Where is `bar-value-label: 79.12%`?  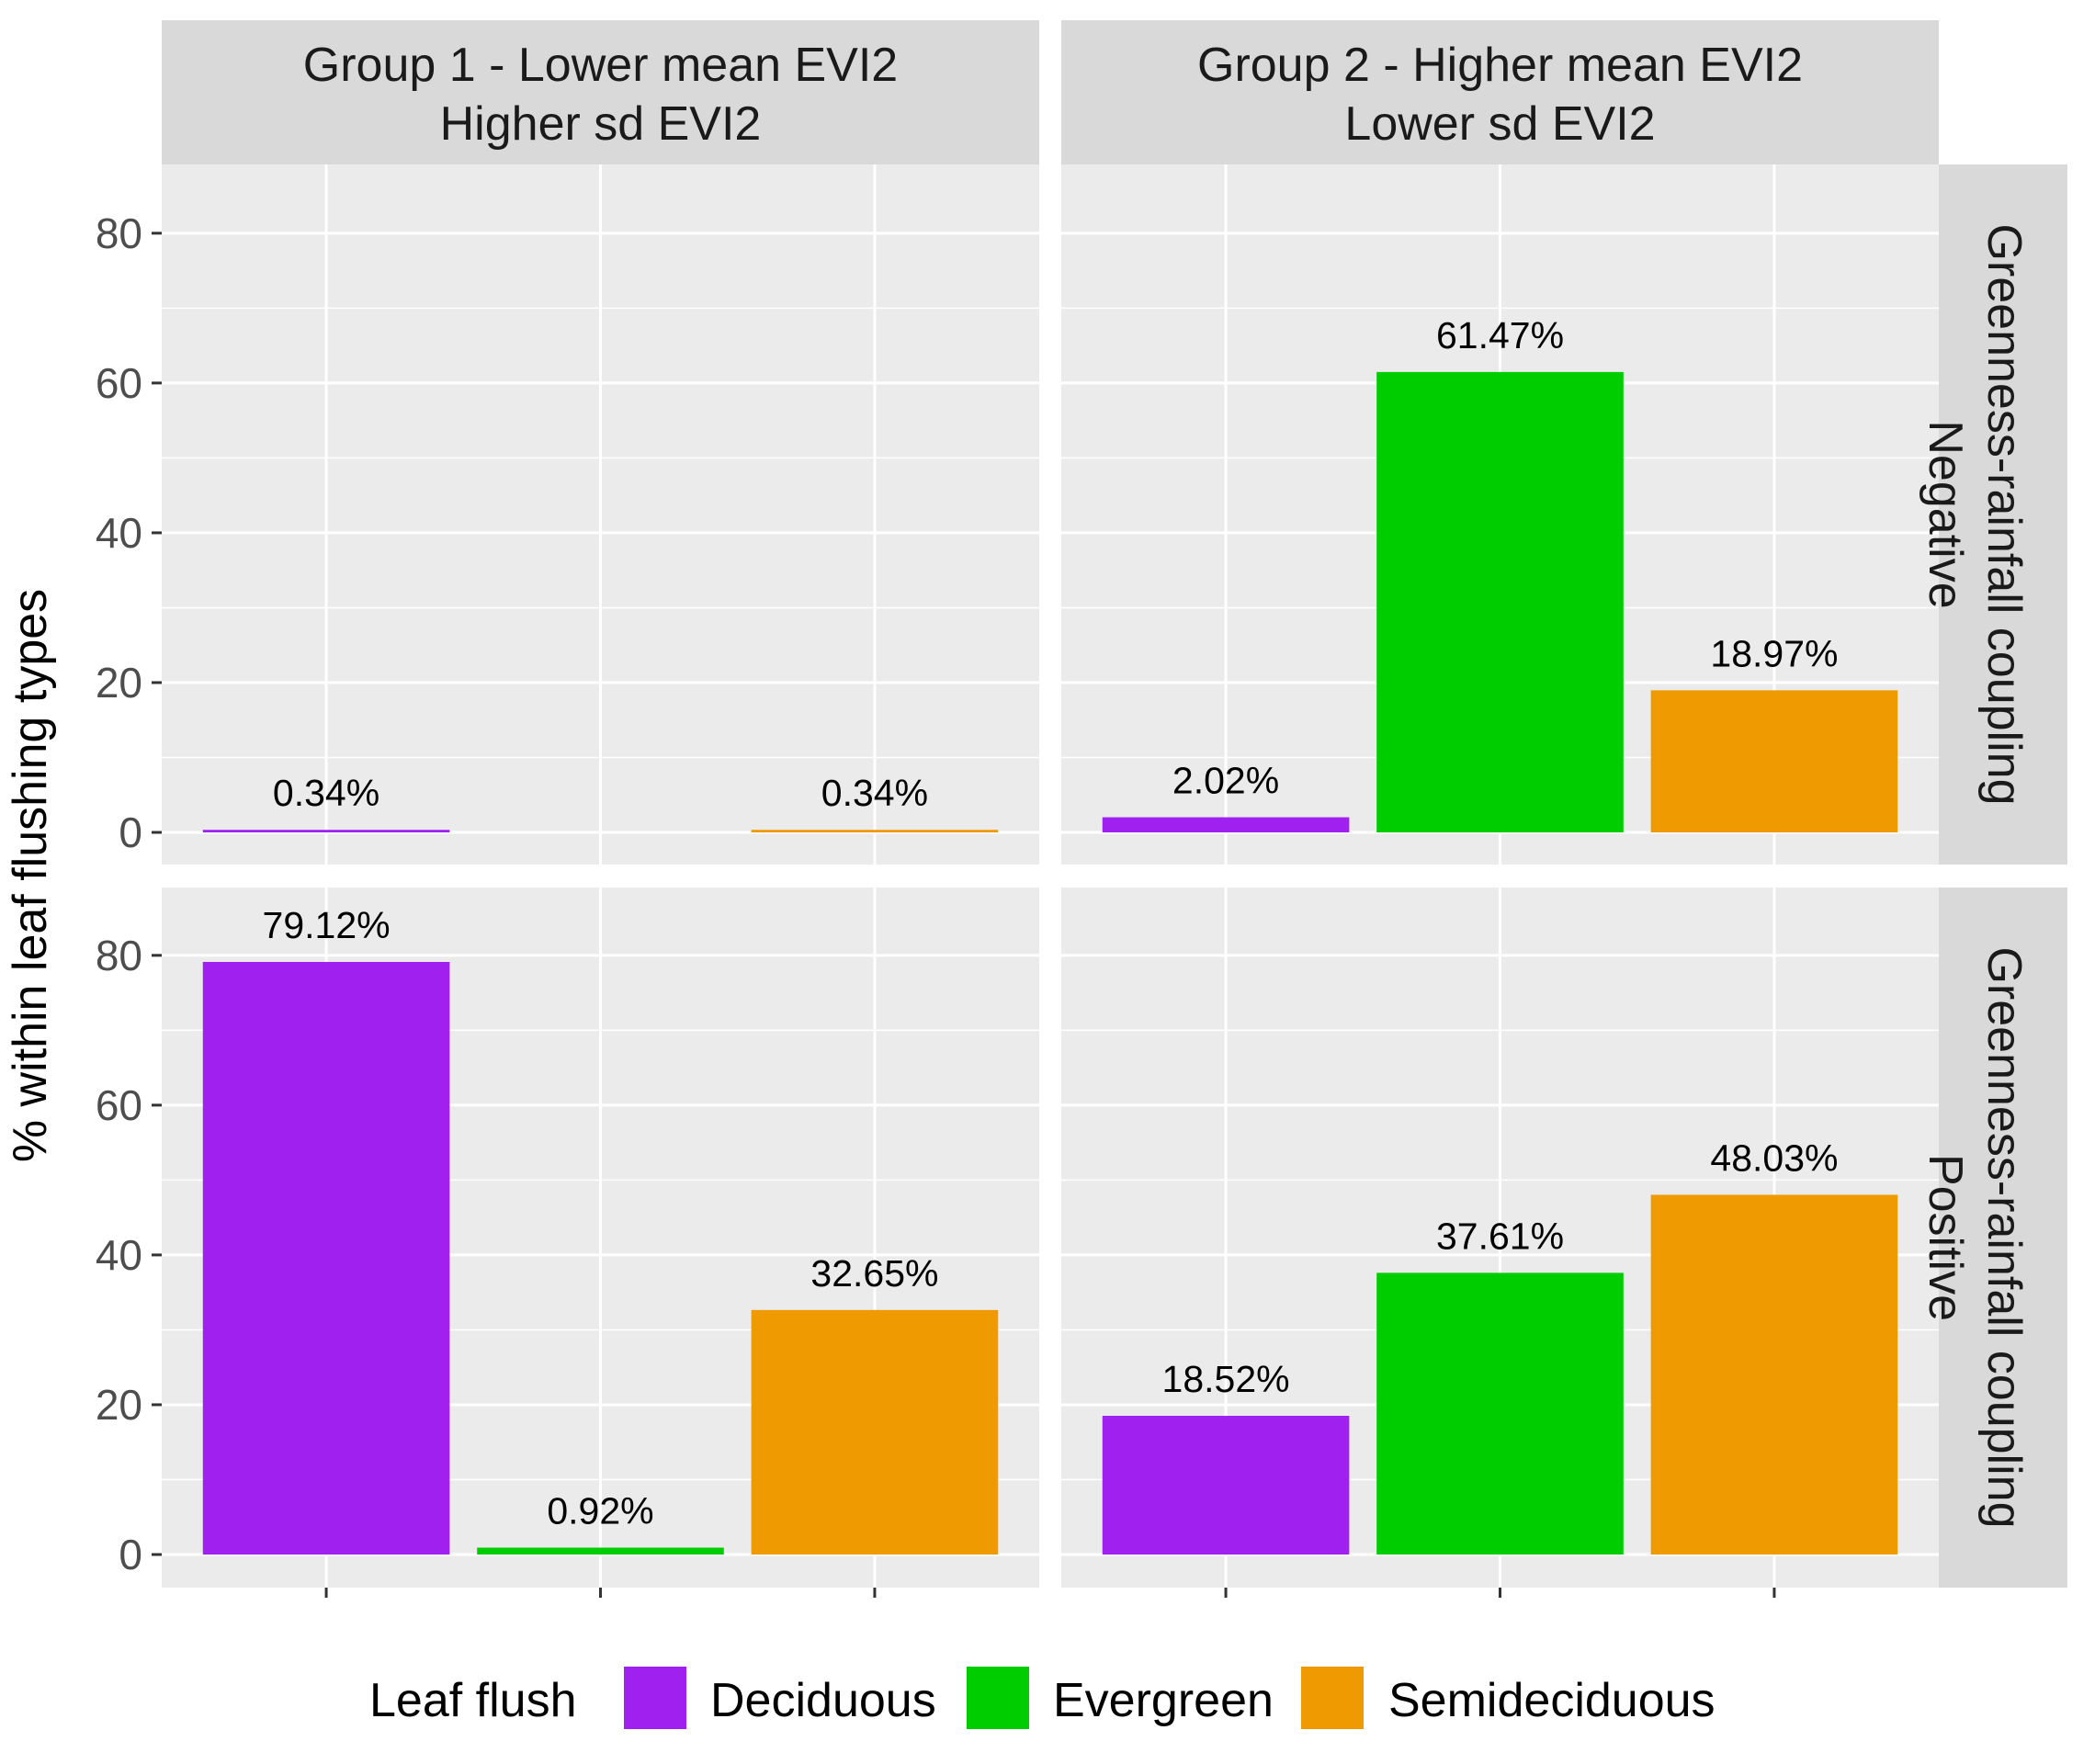
bar-value-label: 79.12% is located at coordinates (327, 925).